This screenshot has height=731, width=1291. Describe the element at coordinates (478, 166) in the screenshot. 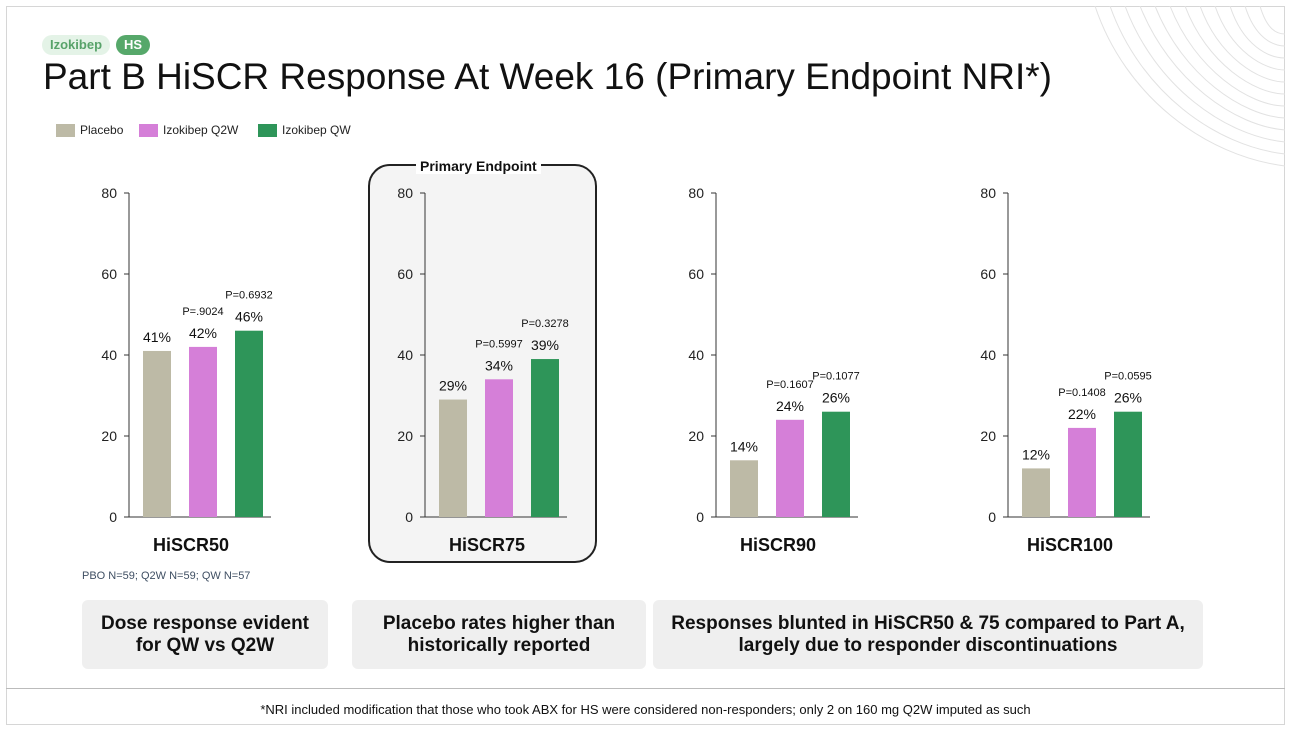

I see `primary-endpoint-label: Primary Endpoint` at that location.